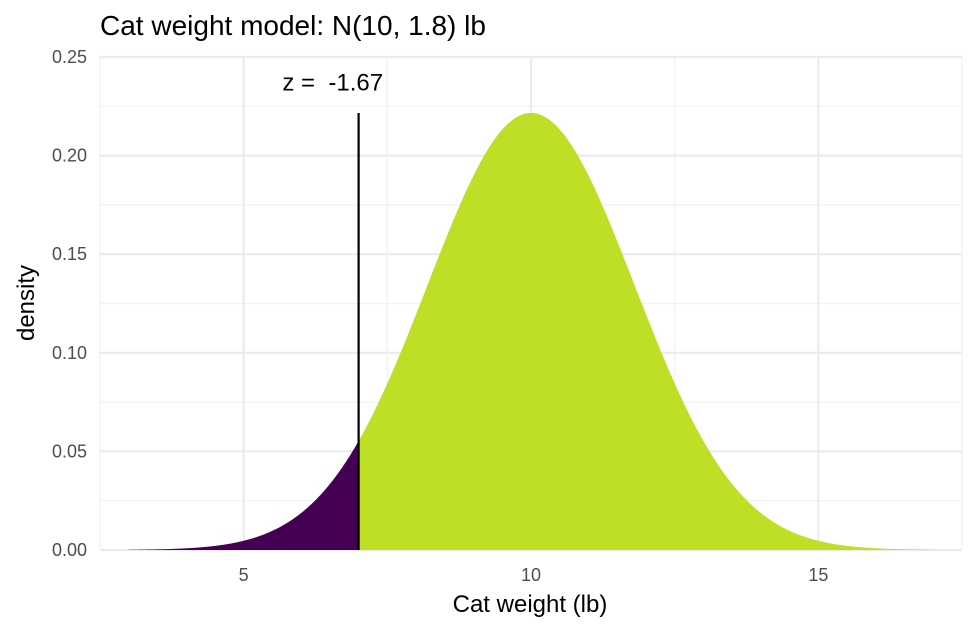 This screenshot has width=975, height=630. What do you see at coordinates (332, 83) in the screenshot?
I see `z-annotation: z = -1.67` at bounding box center [332, 83].